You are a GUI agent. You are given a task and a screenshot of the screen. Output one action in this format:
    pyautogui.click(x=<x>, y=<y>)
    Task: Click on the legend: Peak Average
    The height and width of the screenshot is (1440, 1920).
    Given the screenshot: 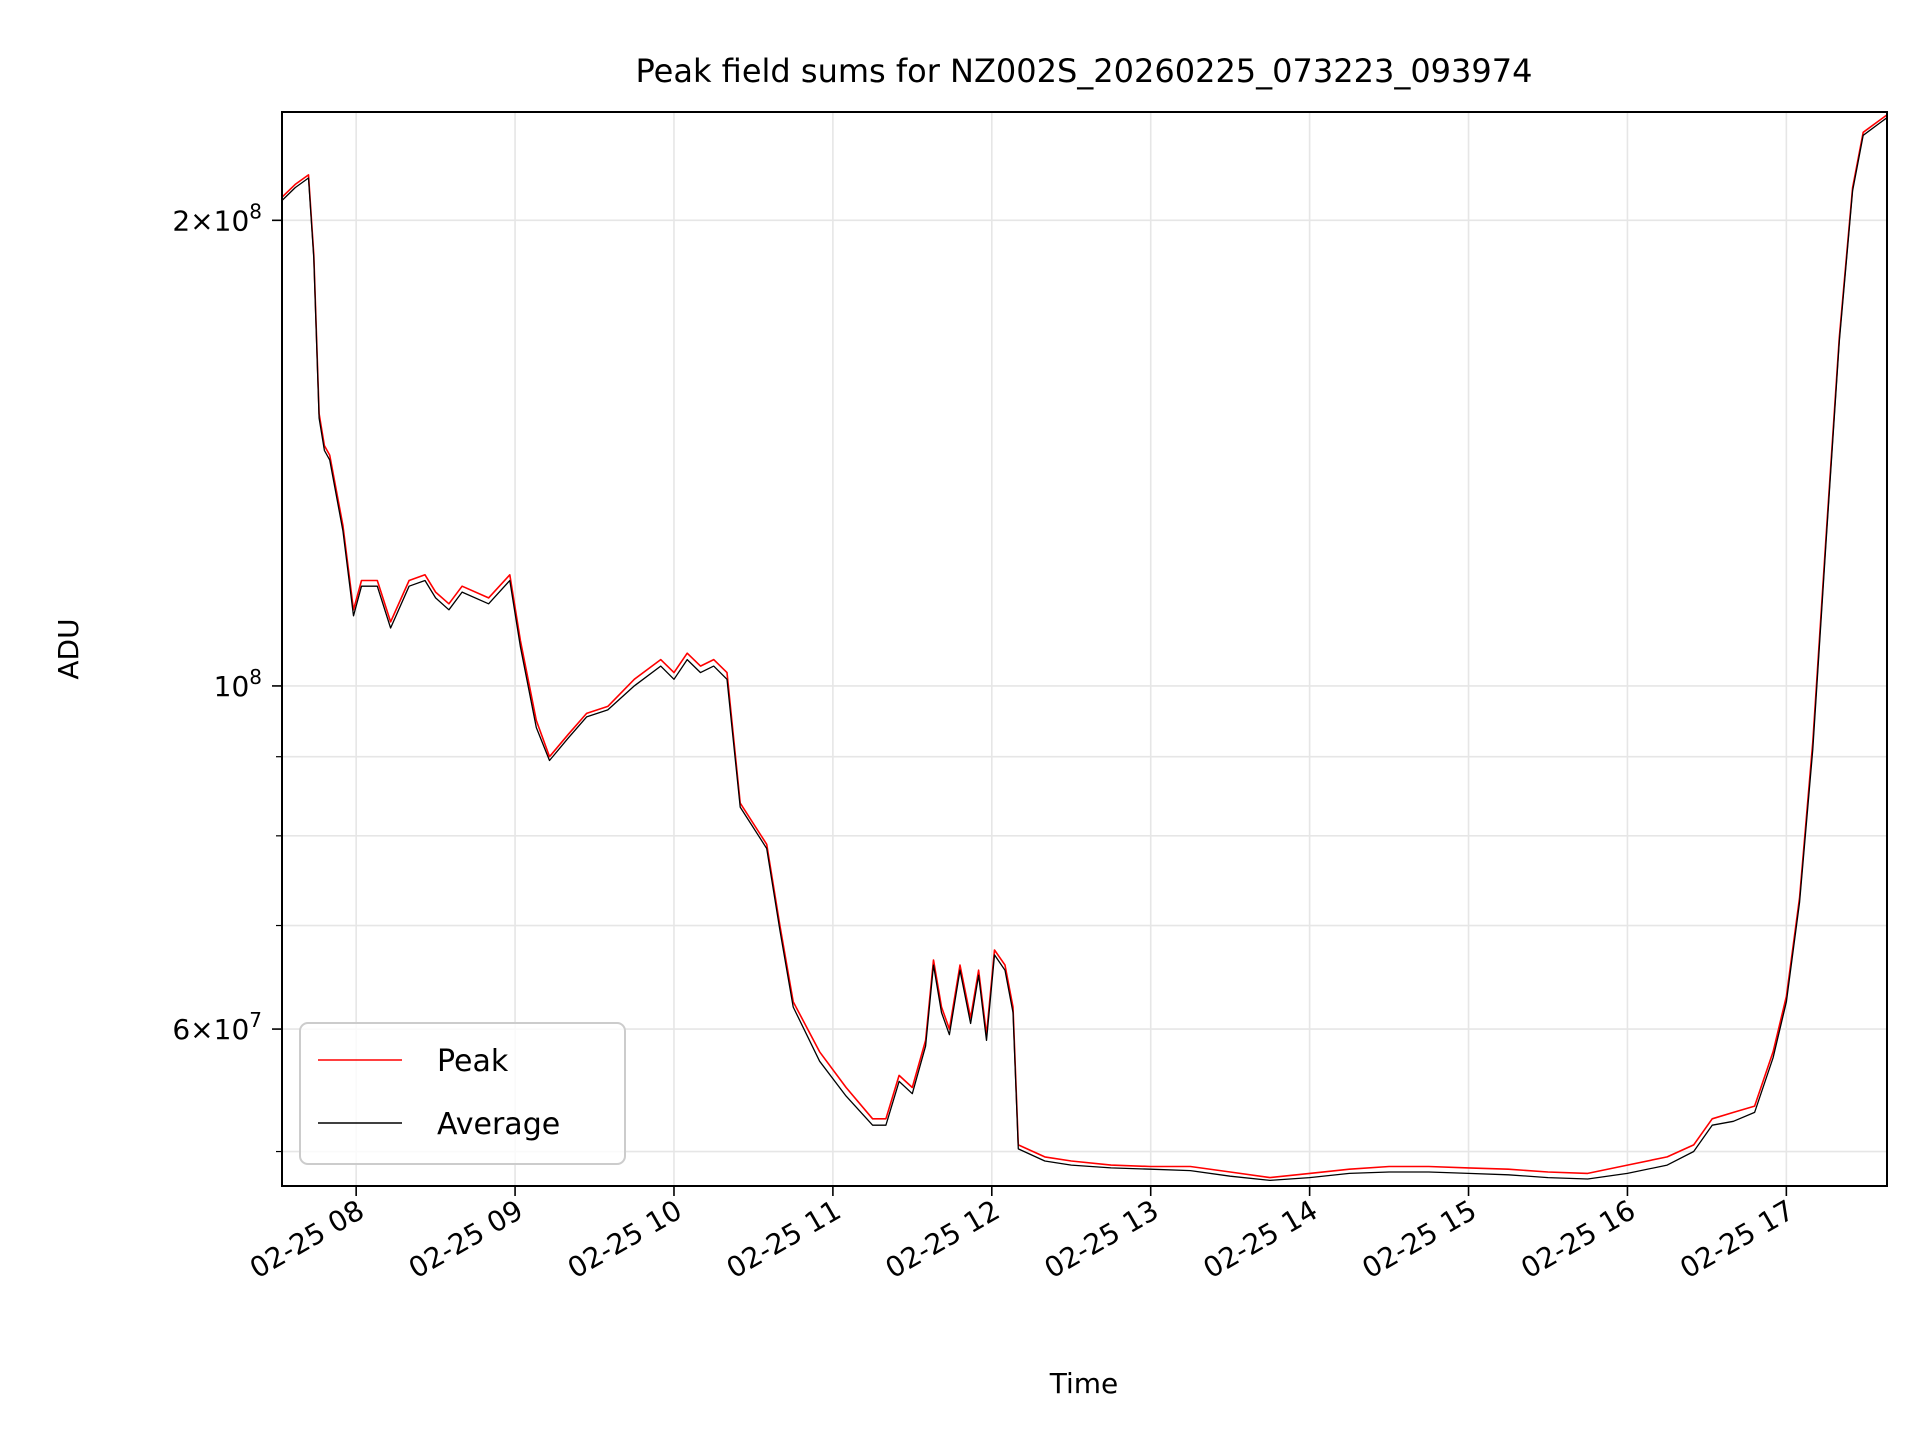 What is the action you would take?
    pyautogui.click(x=462, y=1093)
    